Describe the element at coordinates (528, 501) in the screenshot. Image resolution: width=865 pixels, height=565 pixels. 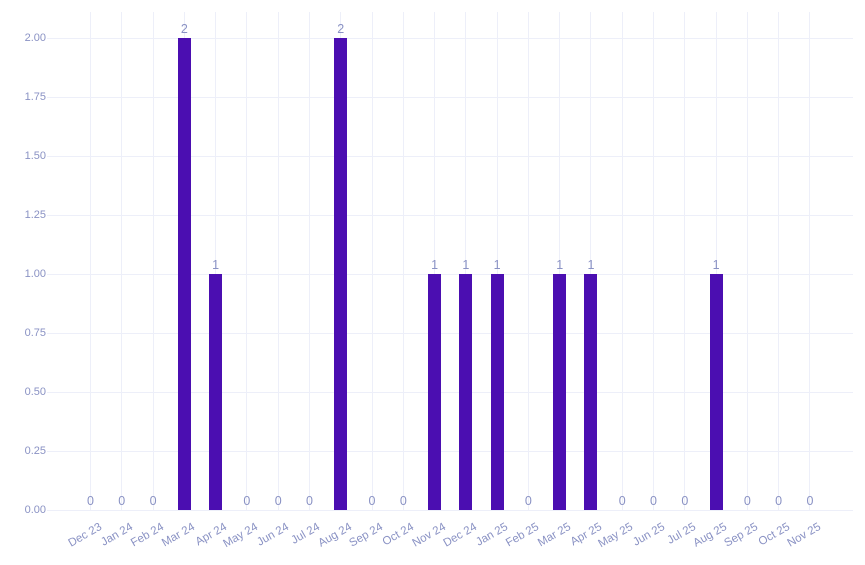
I see `bar-value-label-feb-25: 0` at that location.